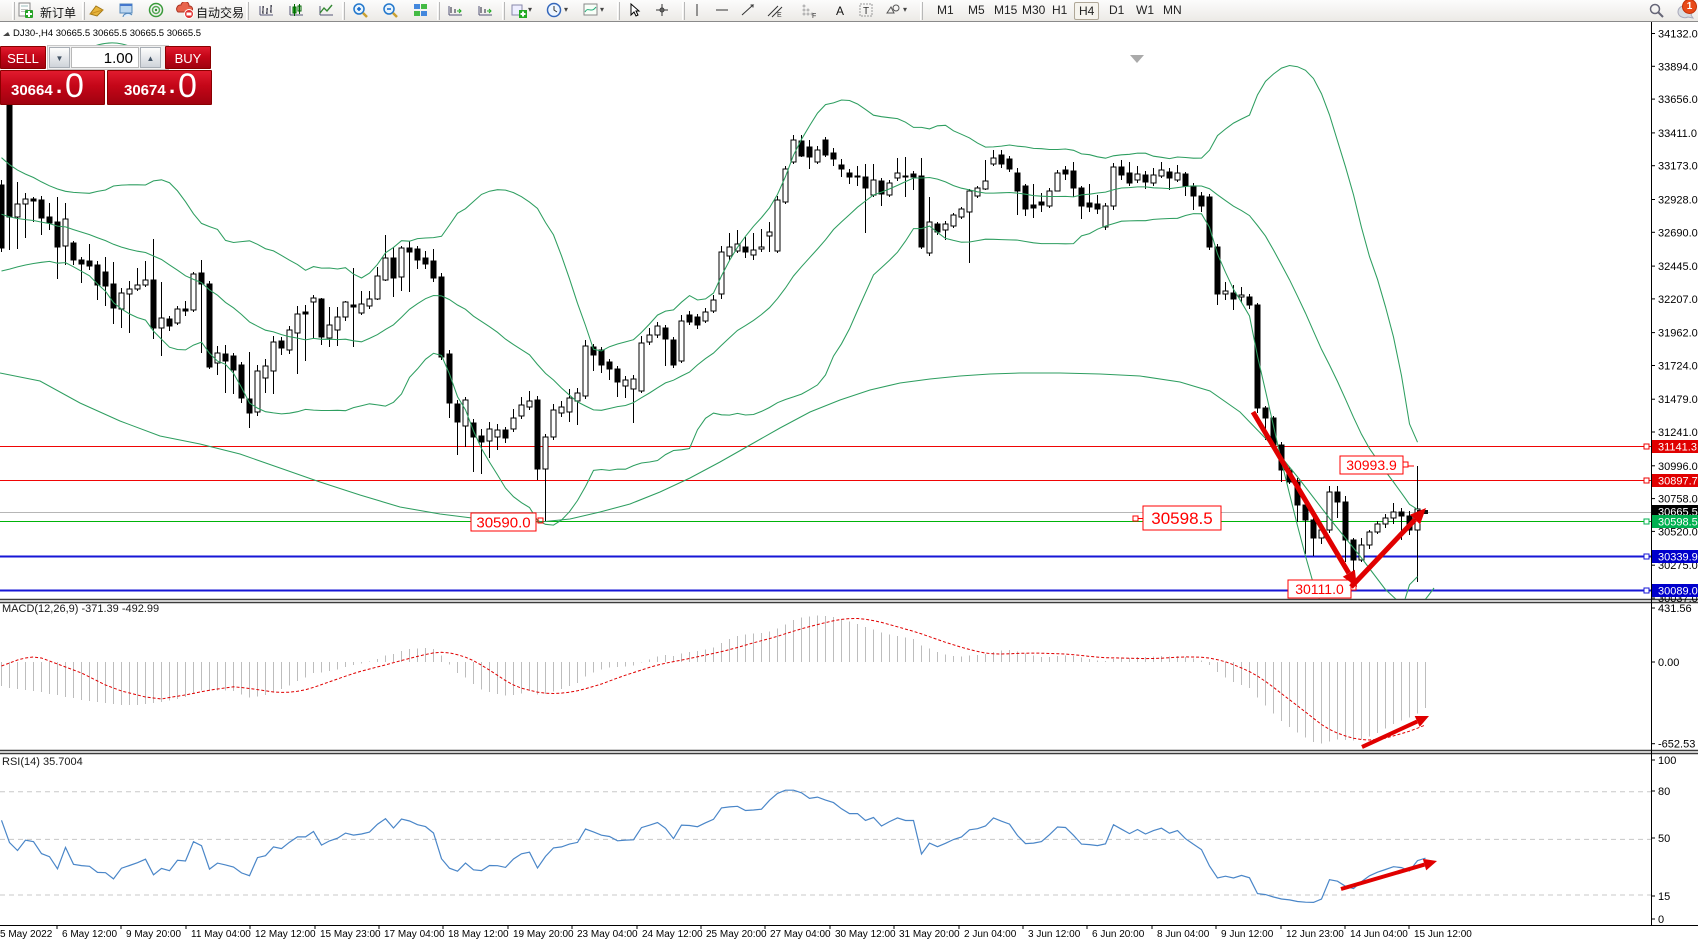 This screenshot has width=1698, height=939. What do you see at coordinates (1371, 465) in the screenshot?
I see `svg-text: 30993.9` at bounding box center [1371, 465].